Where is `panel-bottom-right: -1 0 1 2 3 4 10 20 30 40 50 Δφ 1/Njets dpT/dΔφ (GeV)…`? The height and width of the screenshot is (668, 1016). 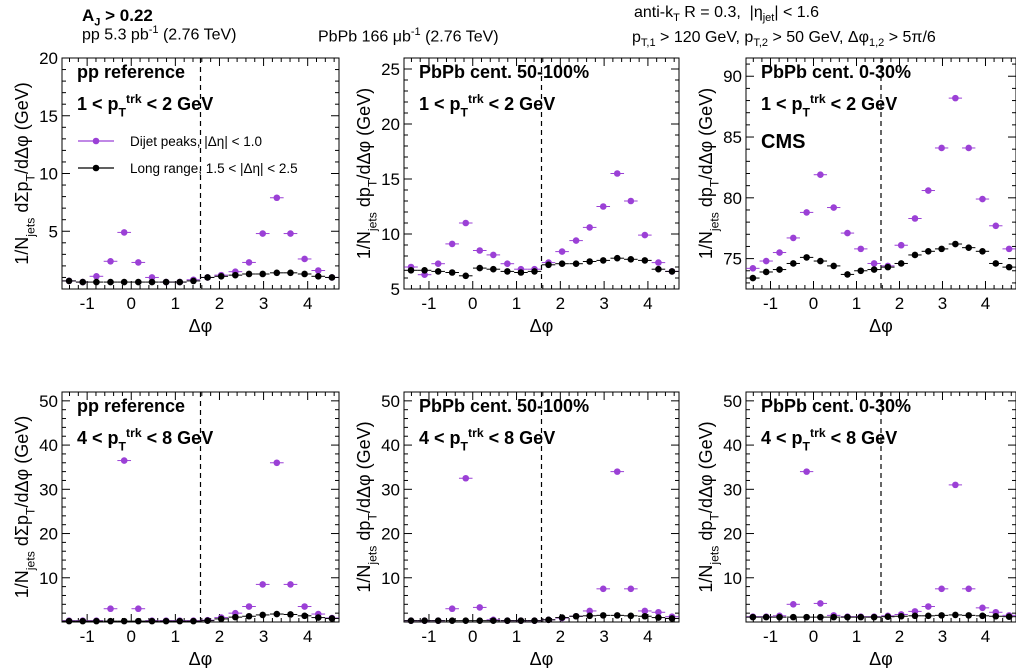 panel-bottom-right: -1 0 1 2 3 4 10 20 30 40 50 Δφ 1/Njets dpT/dΔφ (GeV)… is located at coordinates (856, 529).